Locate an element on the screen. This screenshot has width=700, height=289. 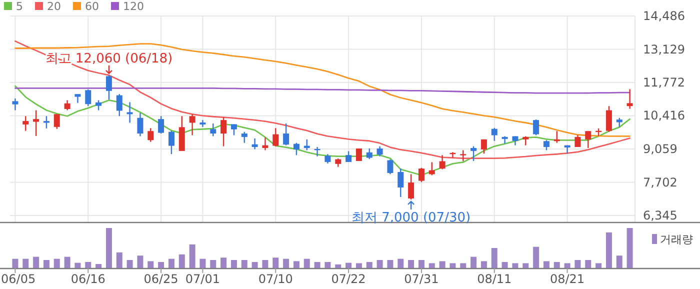
y-tick-label: 9,059 is located at coordinates (660, 149).